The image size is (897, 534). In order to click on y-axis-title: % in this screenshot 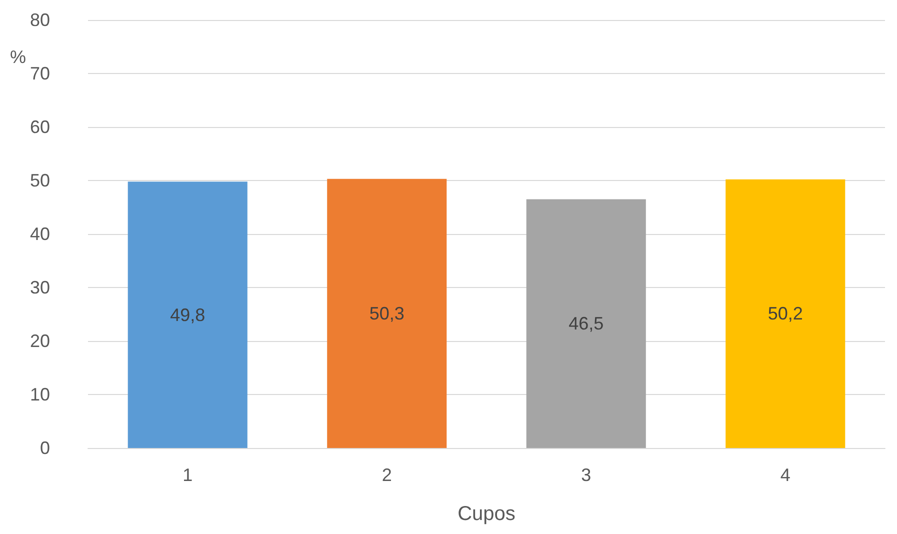, I will do `click(18, 57)`.